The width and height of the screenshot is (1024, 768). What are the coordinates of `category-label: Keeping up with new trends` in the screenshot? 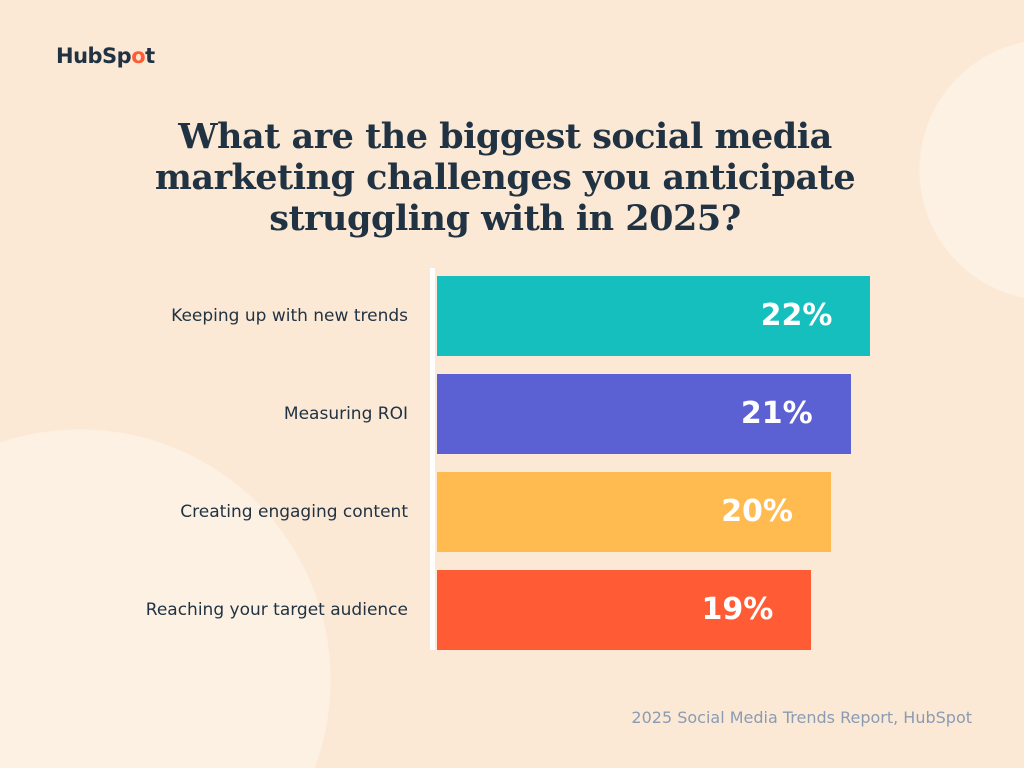 It's located at (289, 316).